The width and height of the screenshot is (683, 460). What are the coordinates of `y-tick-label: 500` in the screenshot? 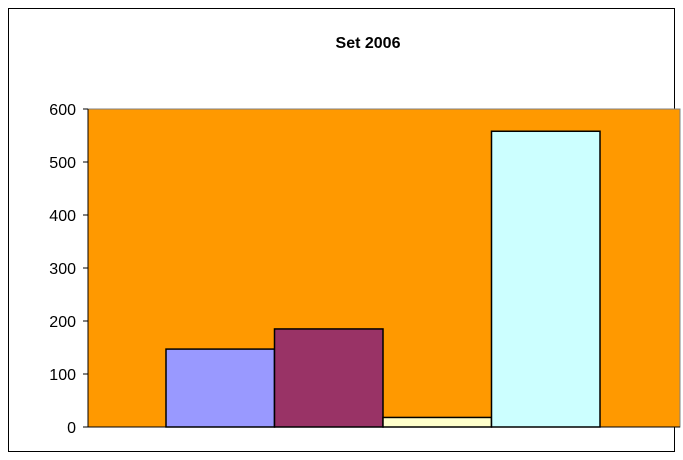 It's located at (62, 163).